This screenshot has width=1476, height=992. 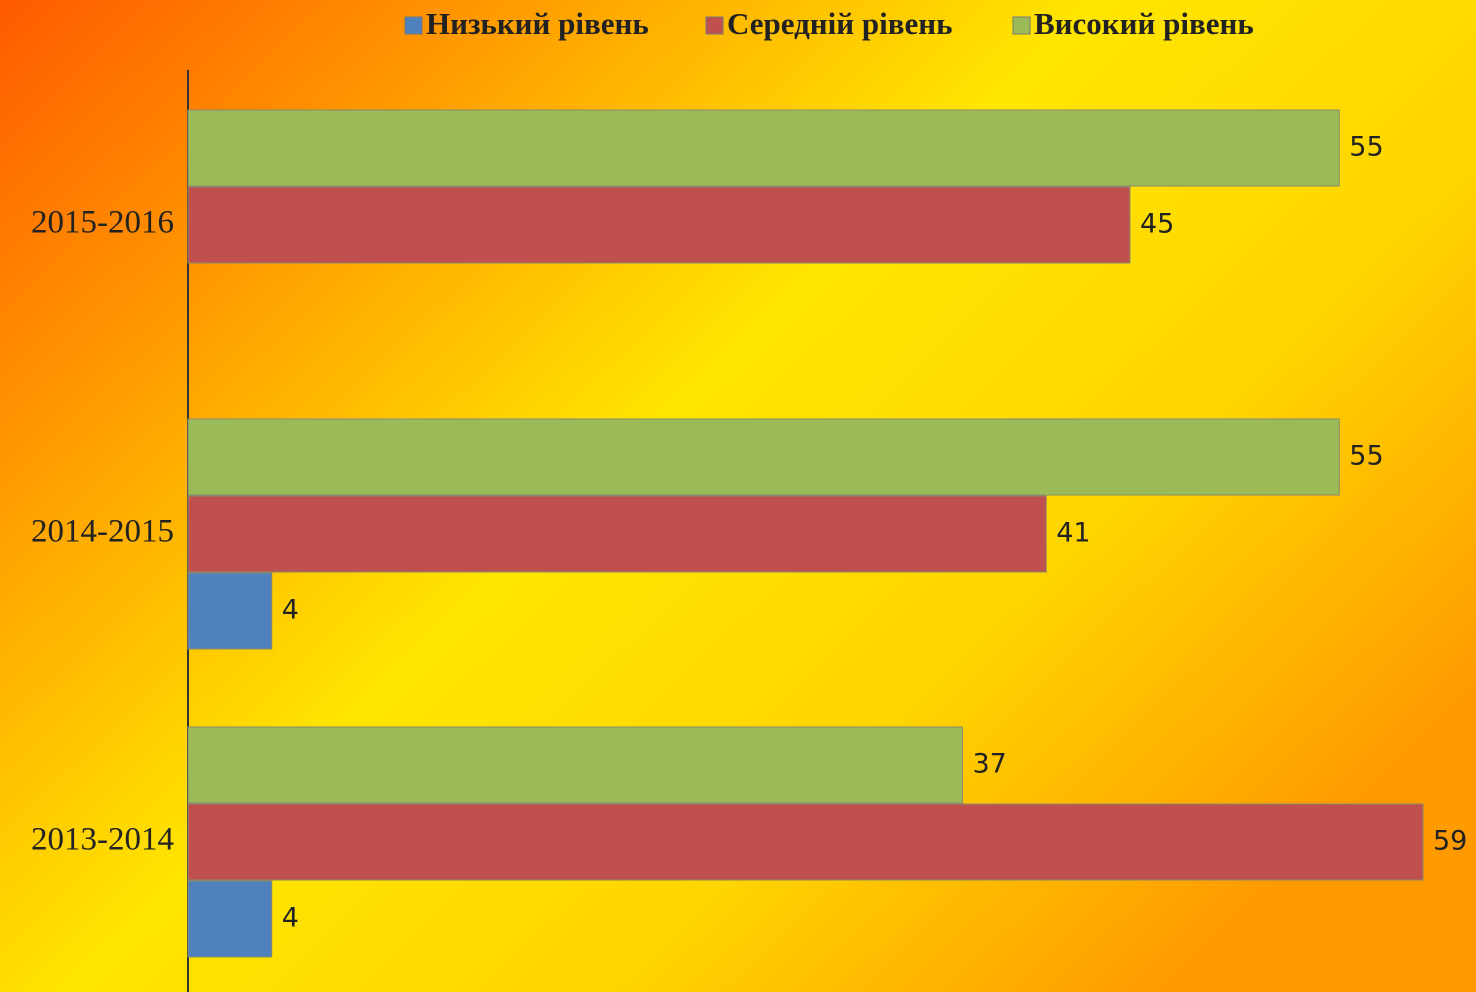 I want to click on data-label: 37, so click(x=989, y=764).